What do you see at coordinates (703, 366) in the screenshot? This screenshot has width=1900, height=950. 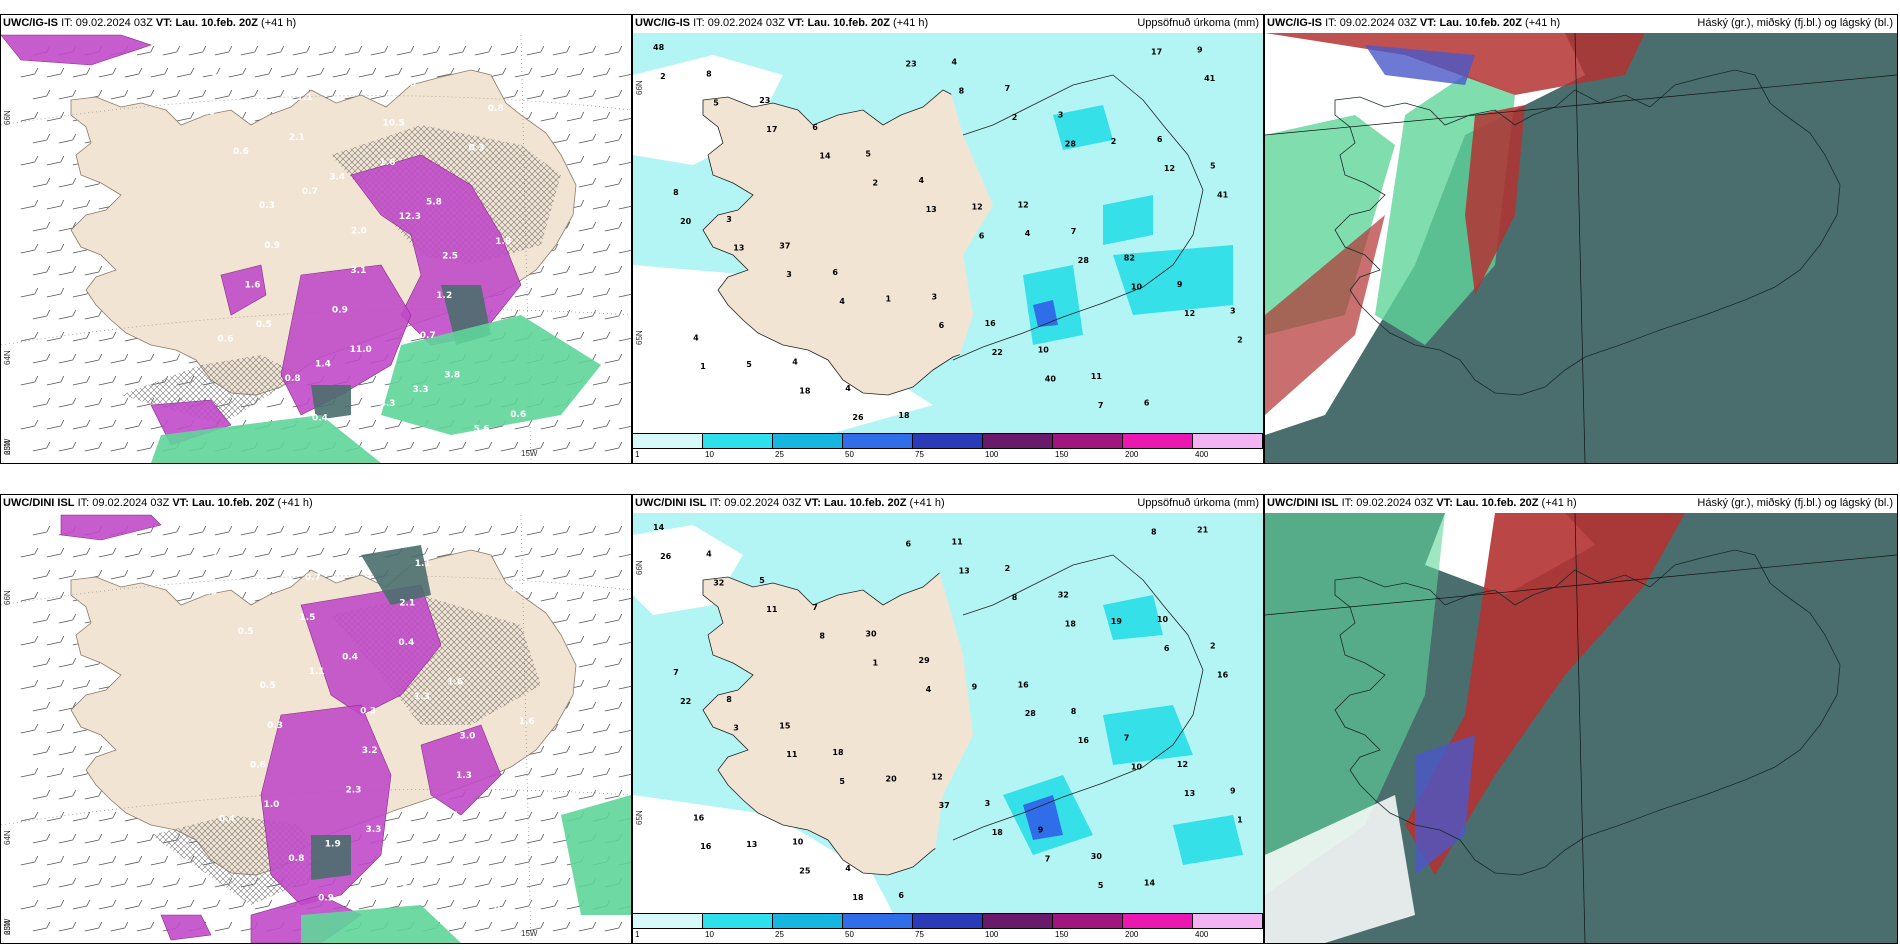 I see `precip-value: 1` at bounding box center [703, 366].